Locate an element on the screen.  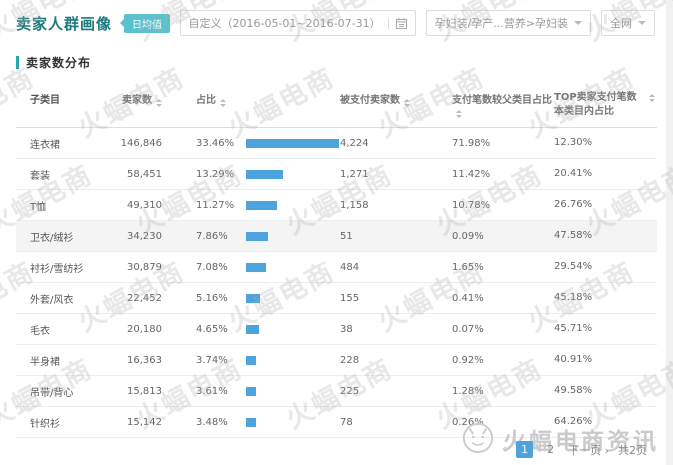
top-ratio-cell: 64.26% is located at coordinates (573, 422).